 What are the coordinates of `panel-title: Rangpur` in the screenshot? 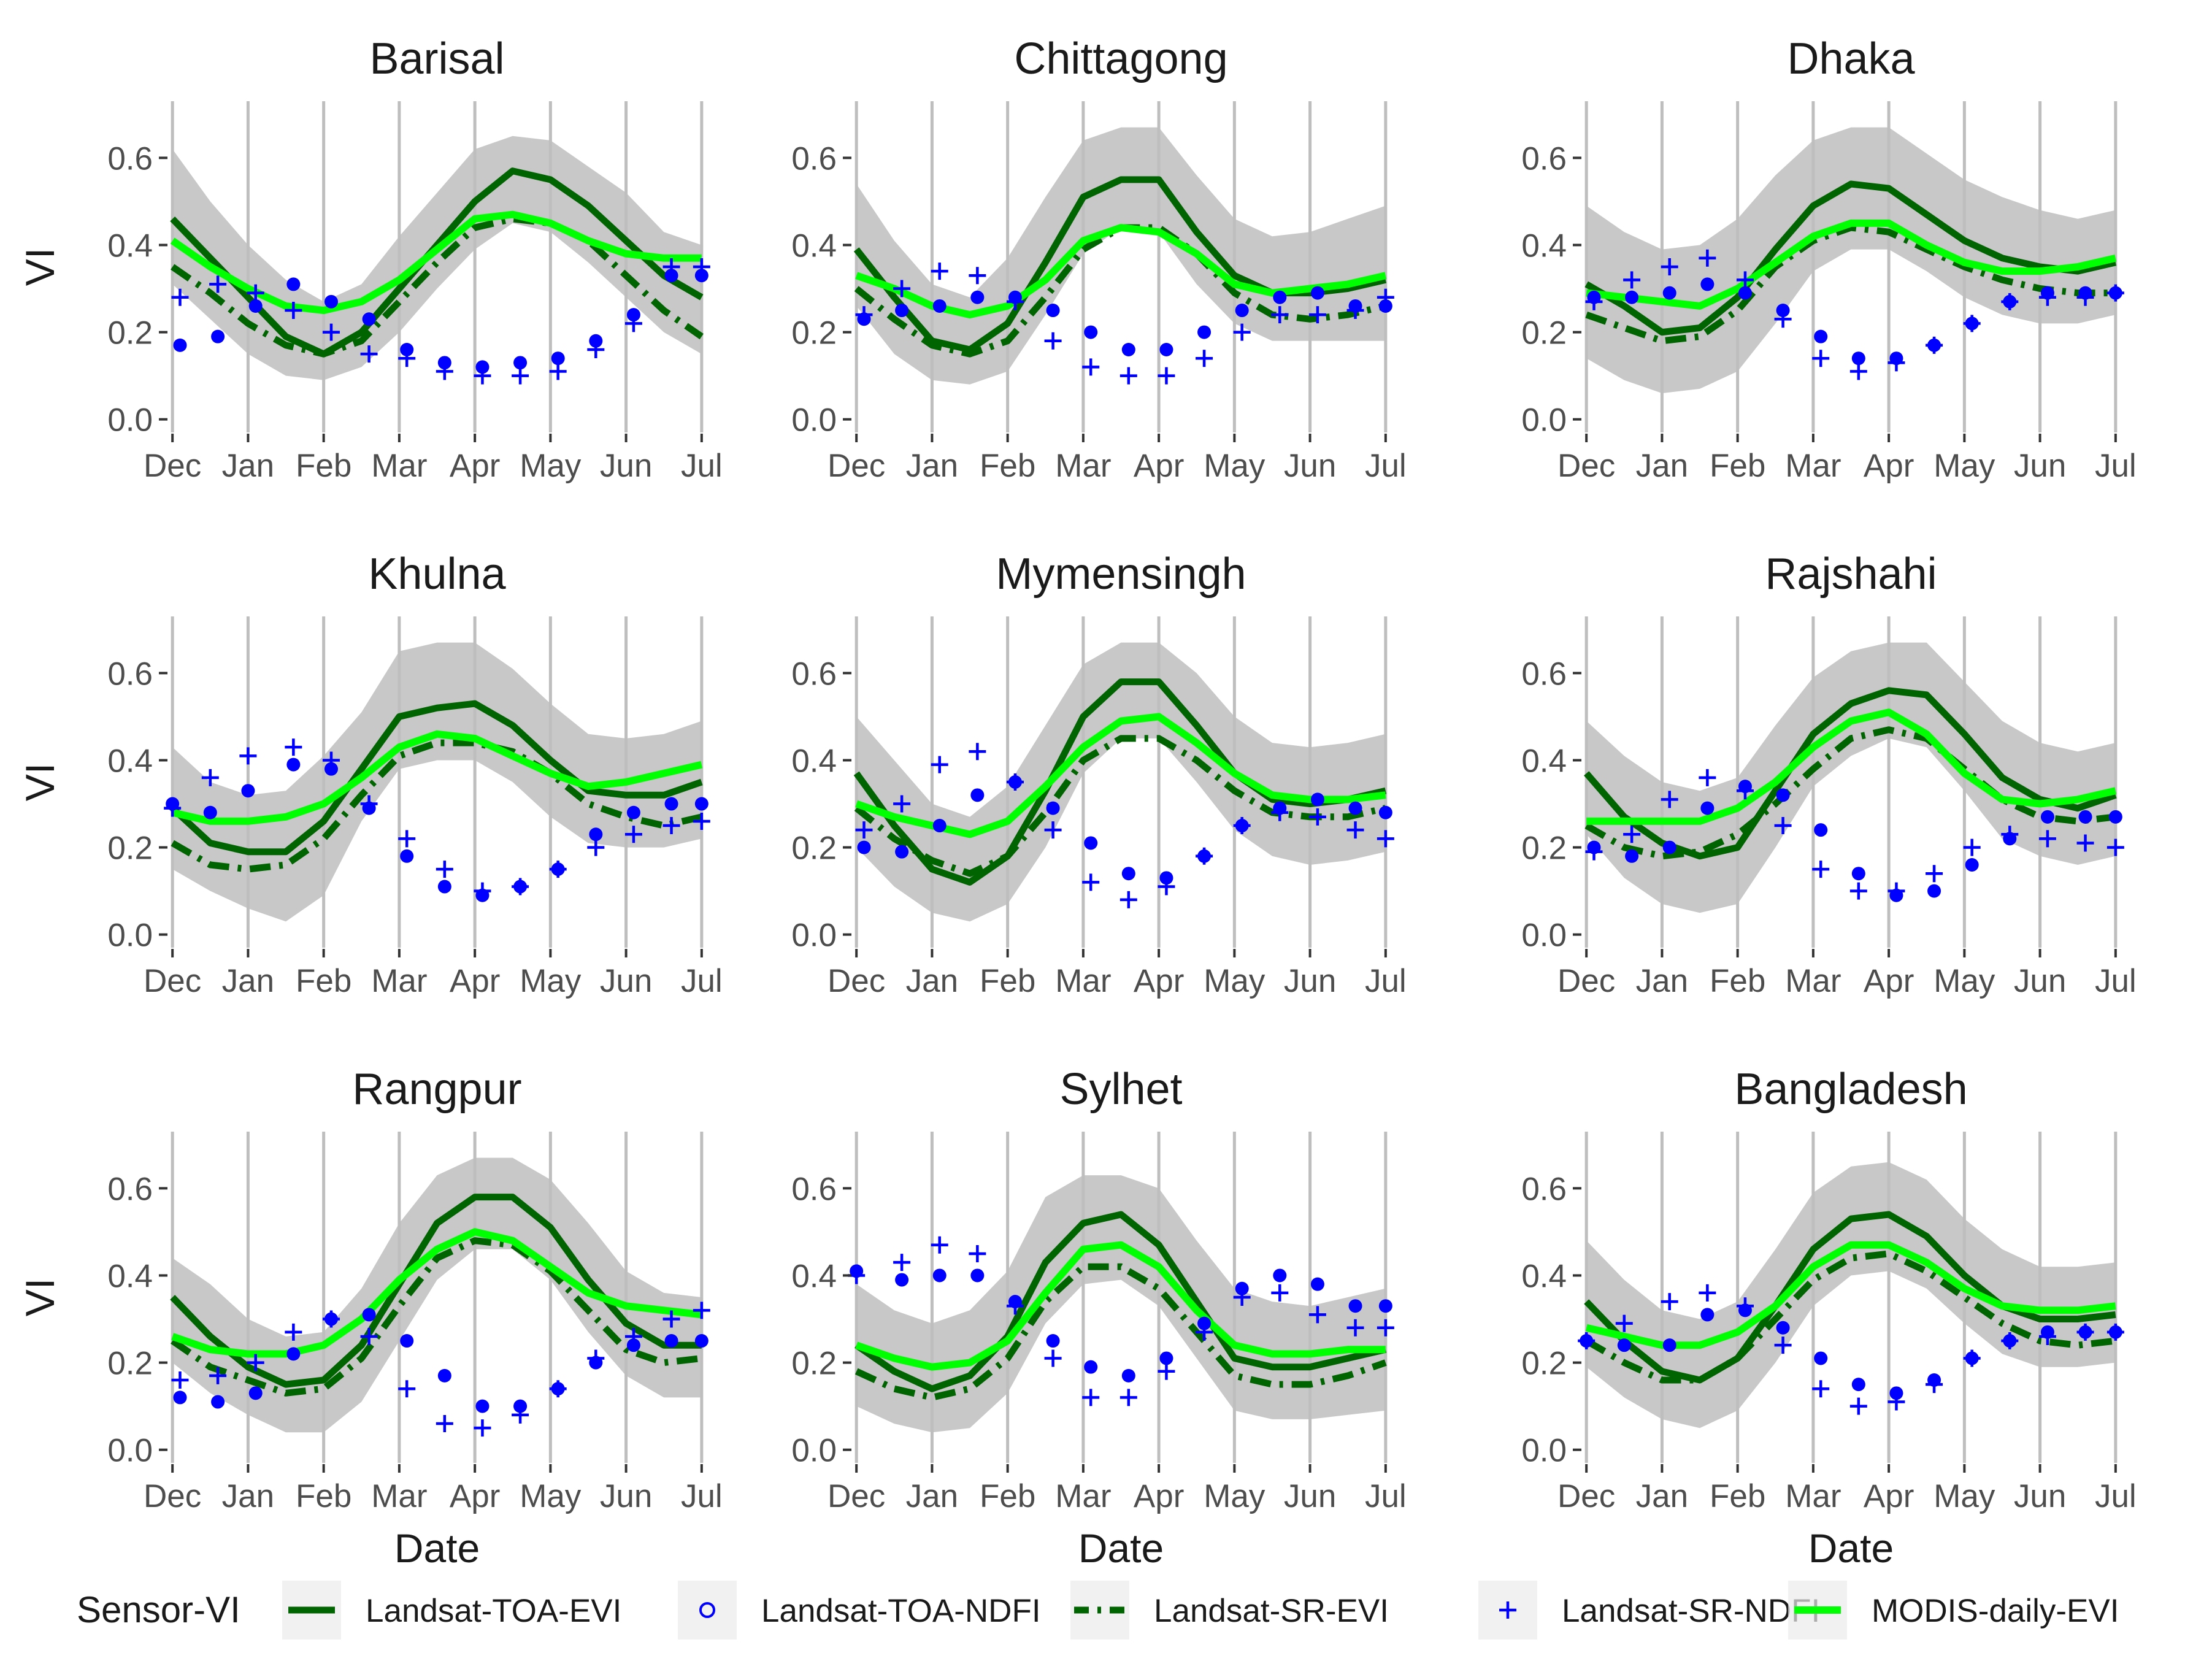 It's located at (437, 1089).